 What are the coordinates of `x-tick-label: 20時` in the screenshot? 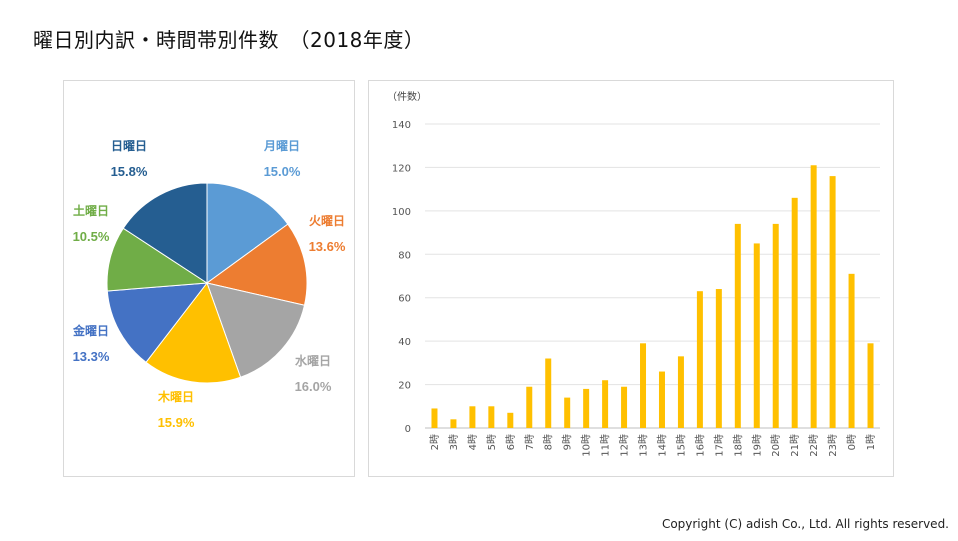 It's located at (776, 445).